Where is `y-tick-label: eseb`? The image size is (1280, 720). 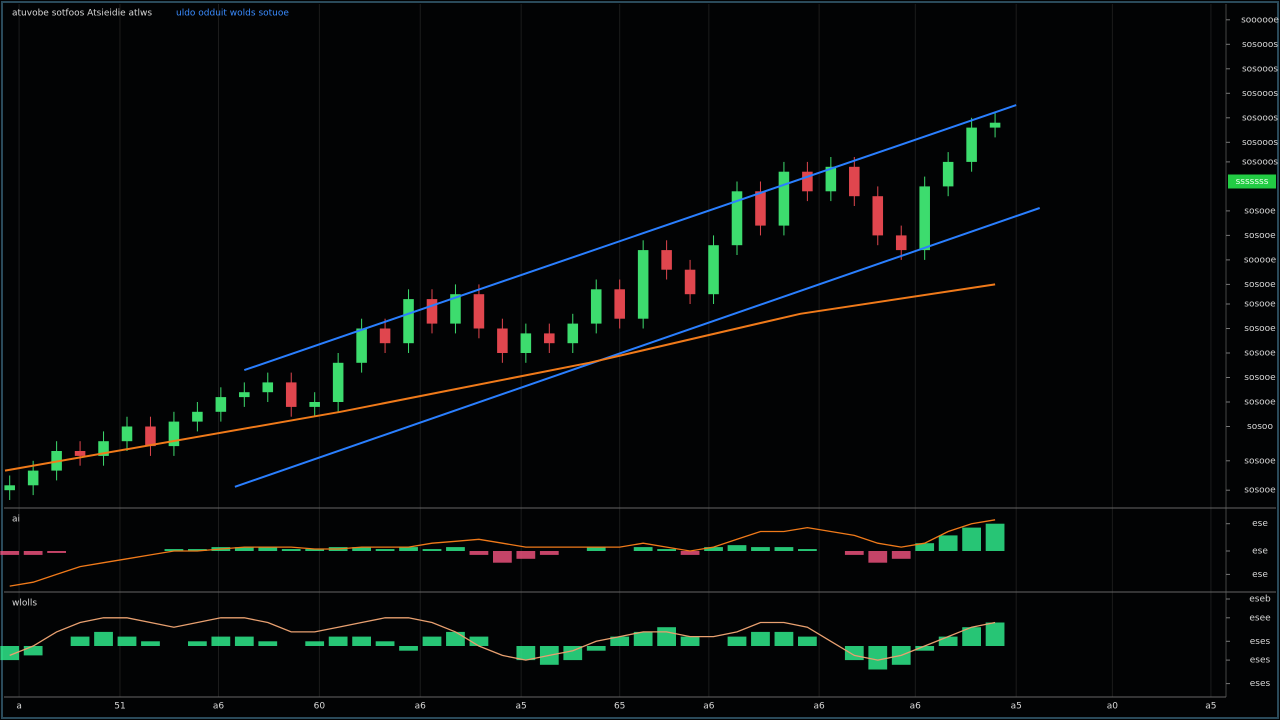 y-tick-label: eseb is located at coordinates (1260, 600).